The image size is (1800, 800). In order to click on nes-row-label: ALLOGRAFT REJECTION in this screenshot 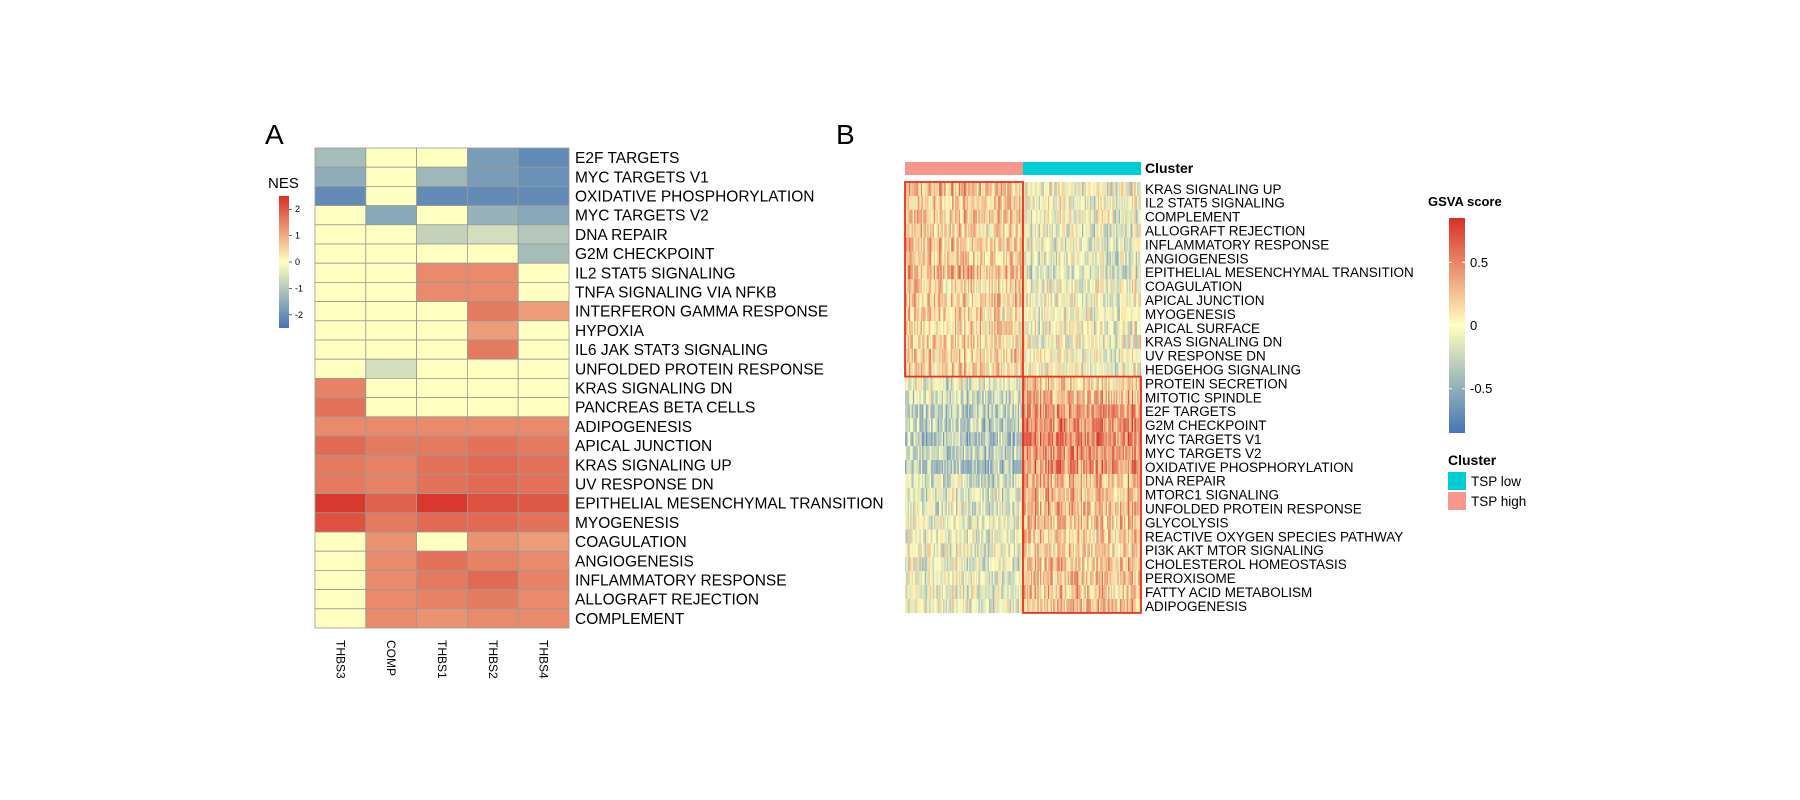, I will do `click(667, 600)`.